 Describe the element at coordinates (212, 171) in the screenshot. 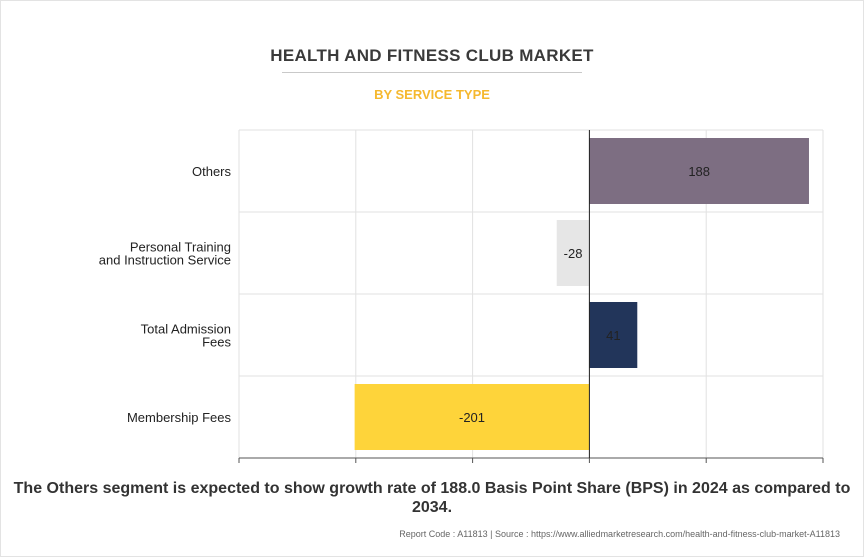

I see `category-label: Others` at that location.